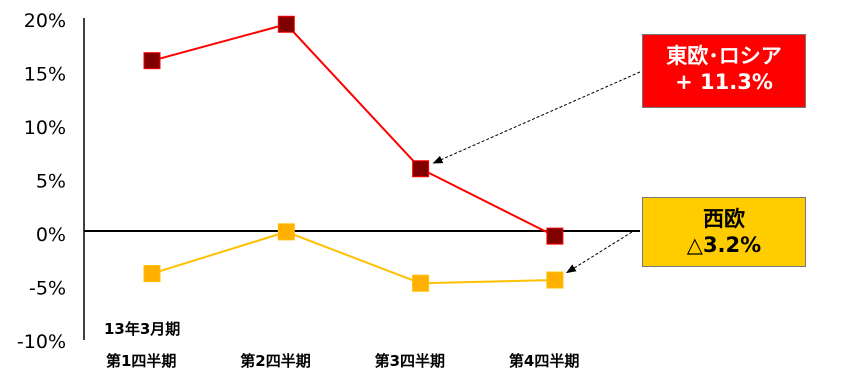 The image size is (850, 379). Describe the element at coordinates (47, 289) in the screenshot. I see `y-tick-label: -5%` at that location.